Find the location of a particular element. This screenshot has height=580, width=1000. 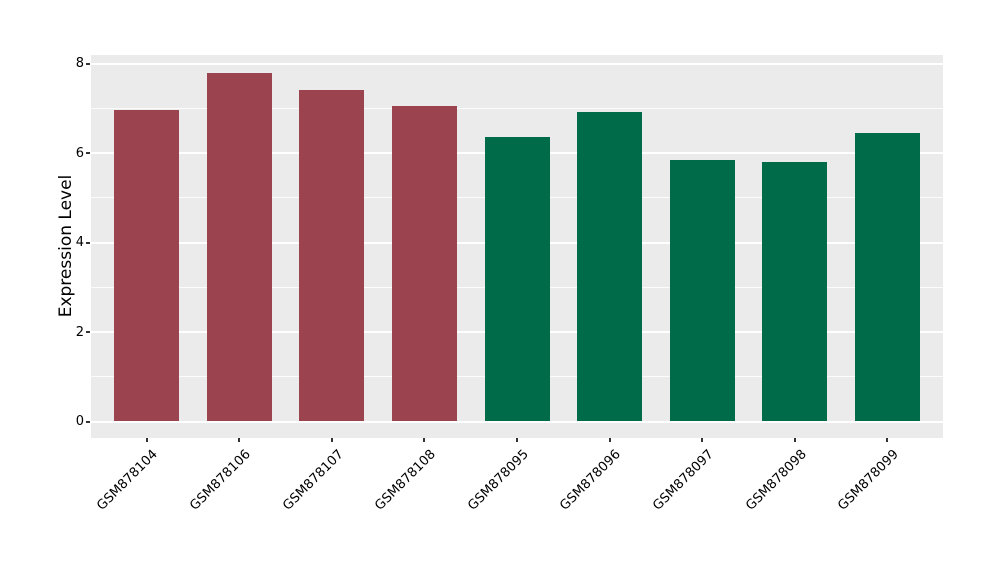

x-tick-label-GSM878098: GSM878098 is located at coordinates (776, 480).